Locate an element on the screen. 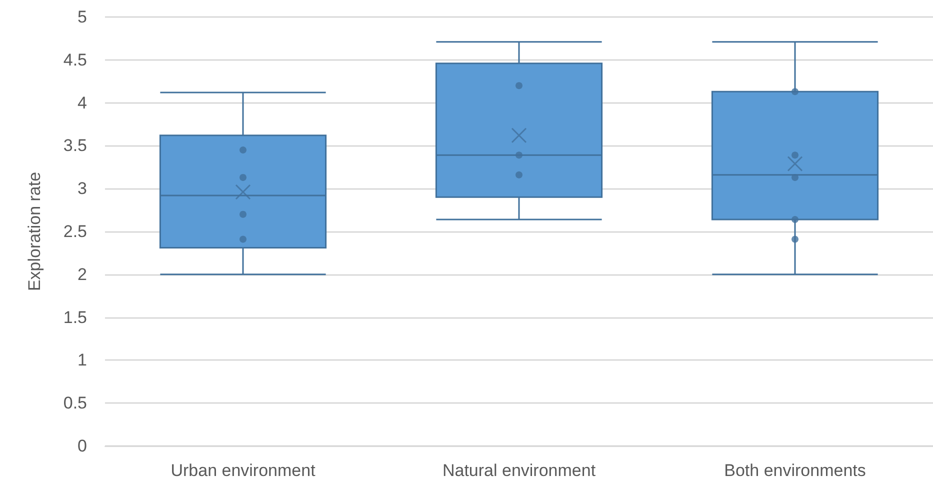  y-tick-label: 3 is located at coordinates (82, 188).